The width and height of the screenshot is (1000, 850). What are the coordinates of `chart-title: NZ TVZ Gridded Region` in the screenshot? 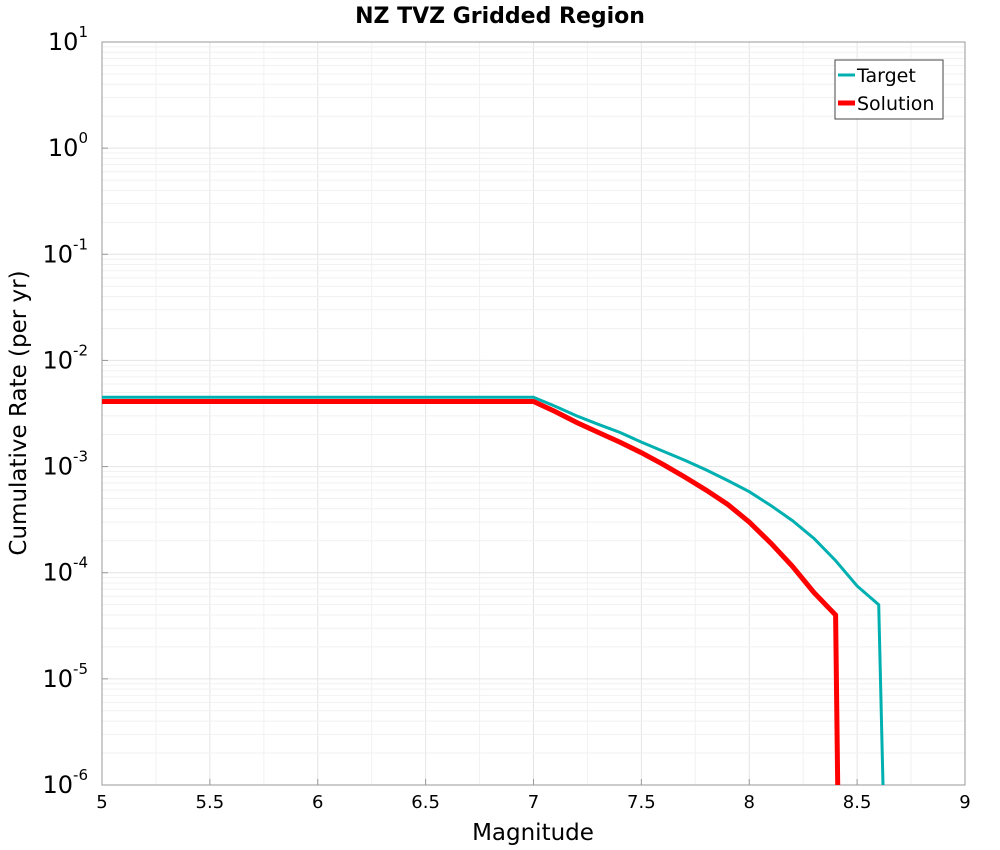 It's located at (500, 16).